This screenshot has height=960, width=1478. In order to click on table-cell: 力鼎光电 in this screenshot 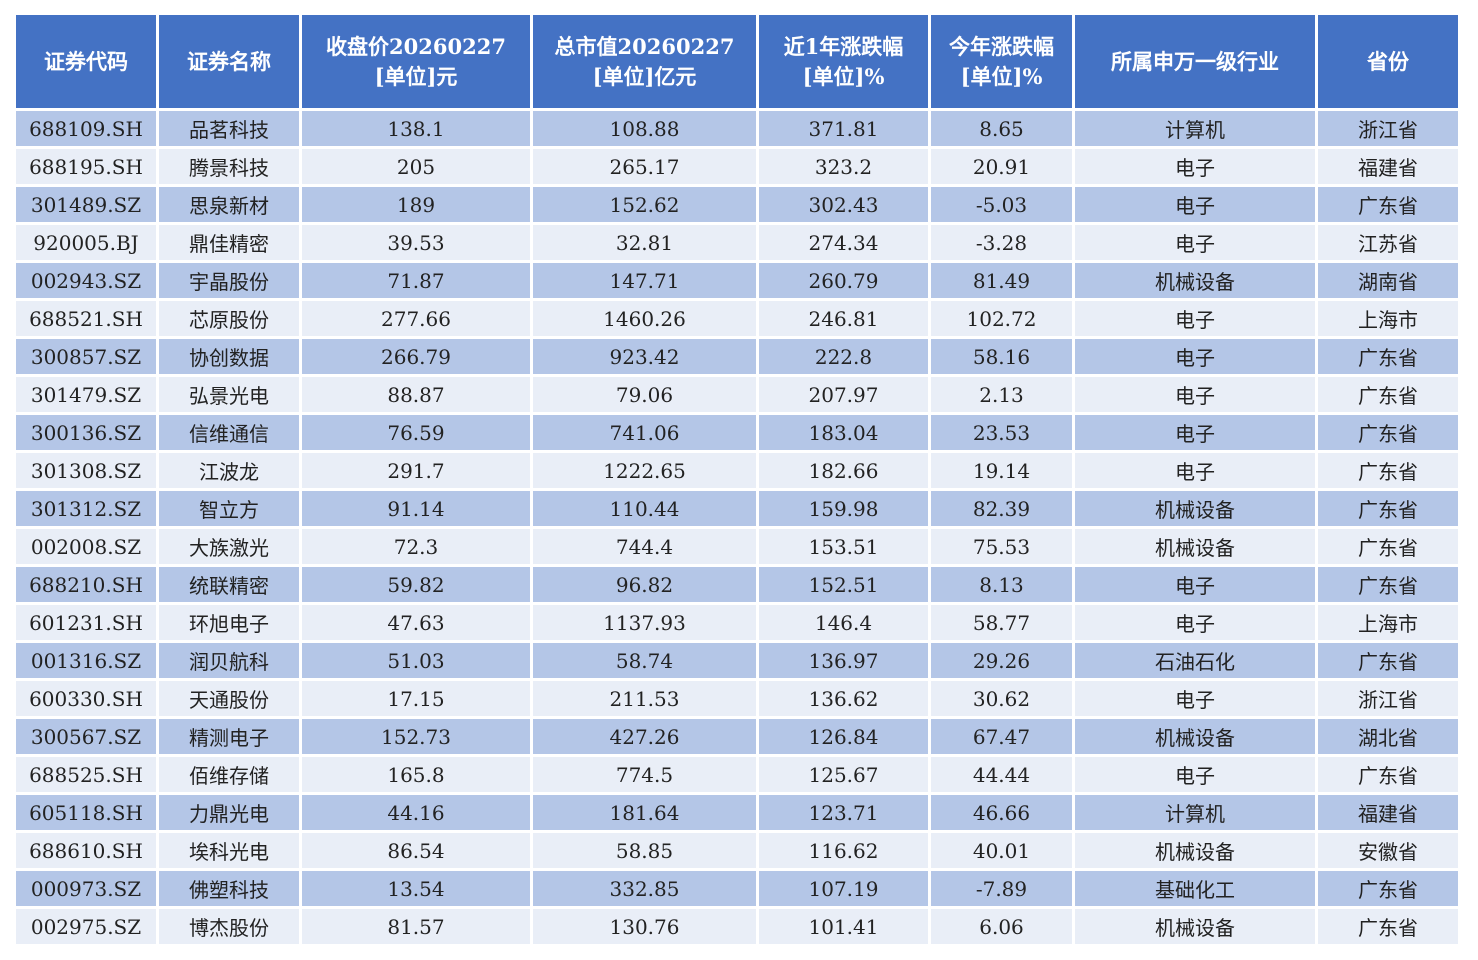, I will do `click(229, 812)`.